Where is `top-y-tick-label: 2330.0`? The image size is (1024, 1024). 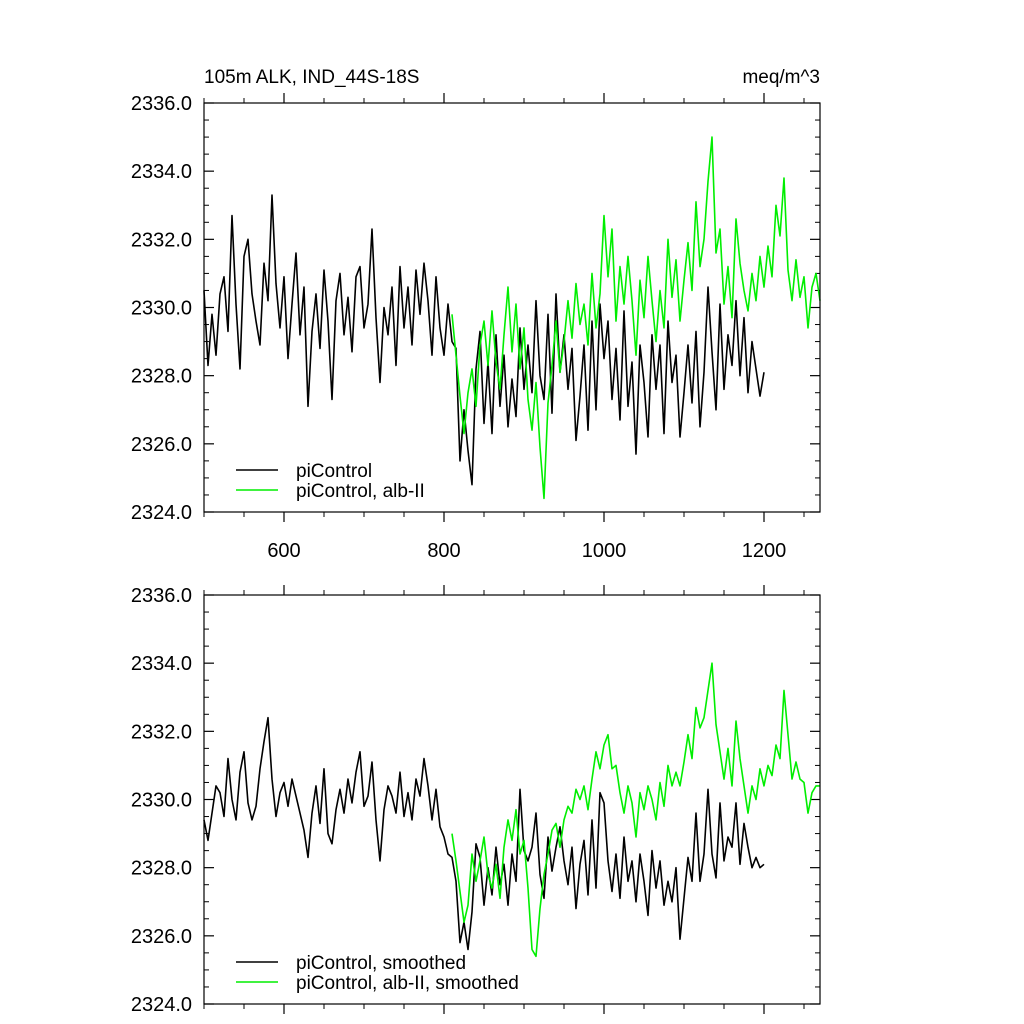
top-y-tick-label: 2330.0 is located at coordinates (161, 309).